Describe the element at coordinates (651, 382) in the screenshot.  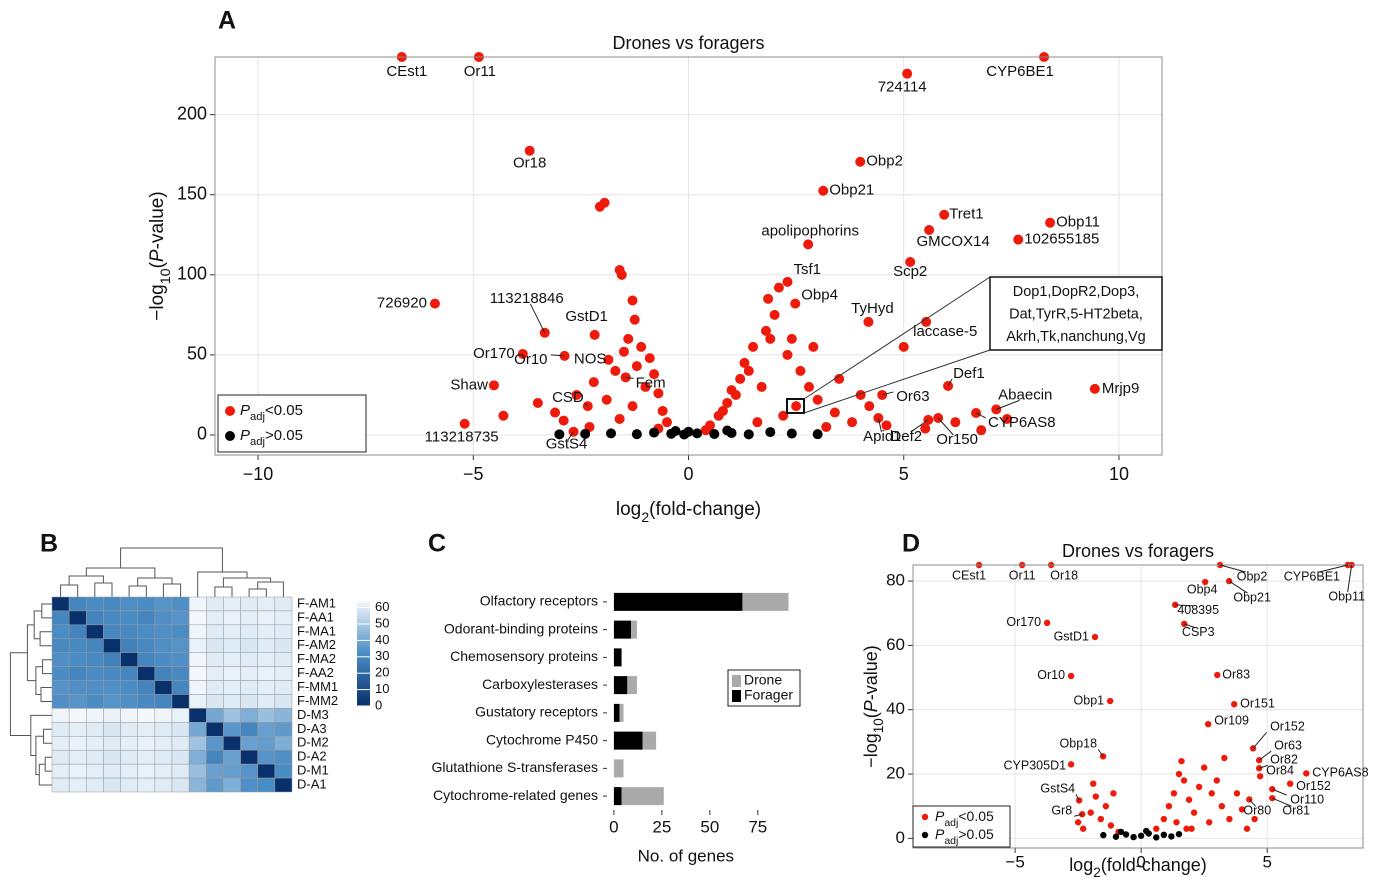
I see `point-label: Fem` at that location.